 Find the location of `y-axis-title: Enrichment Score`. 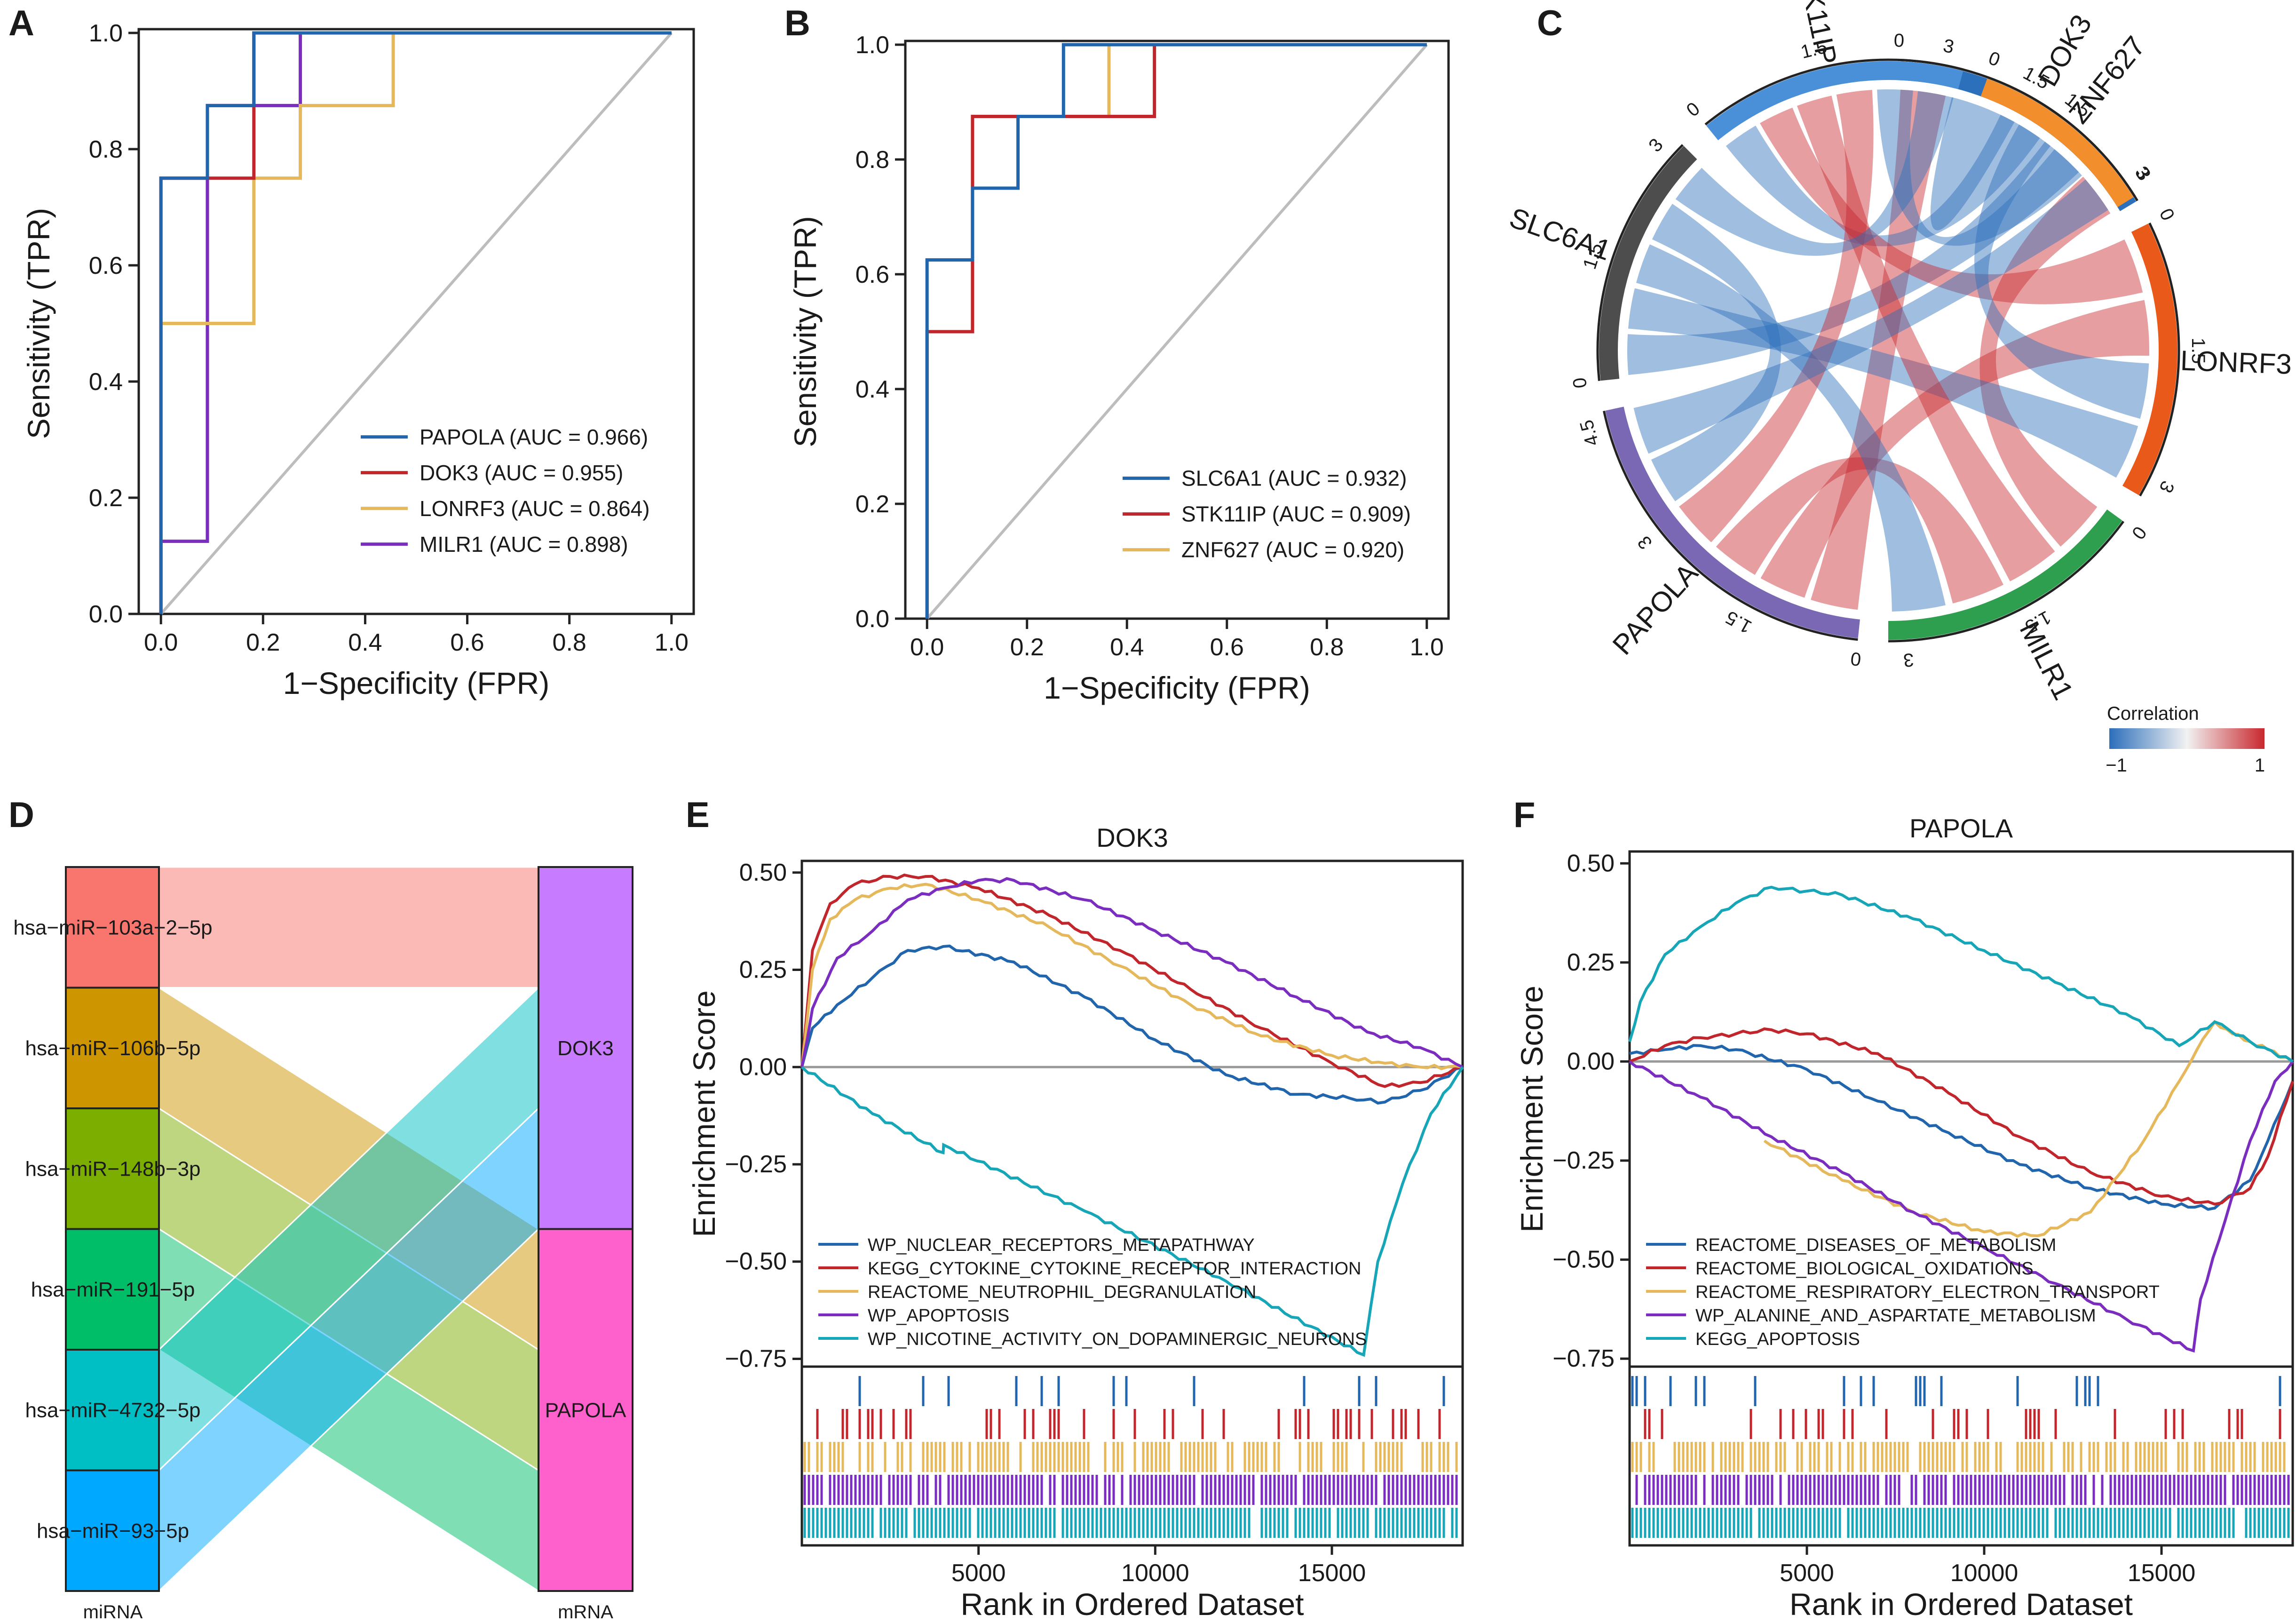

y-axis-title: Enrichment Score is located at coordinates (1531, 1109).